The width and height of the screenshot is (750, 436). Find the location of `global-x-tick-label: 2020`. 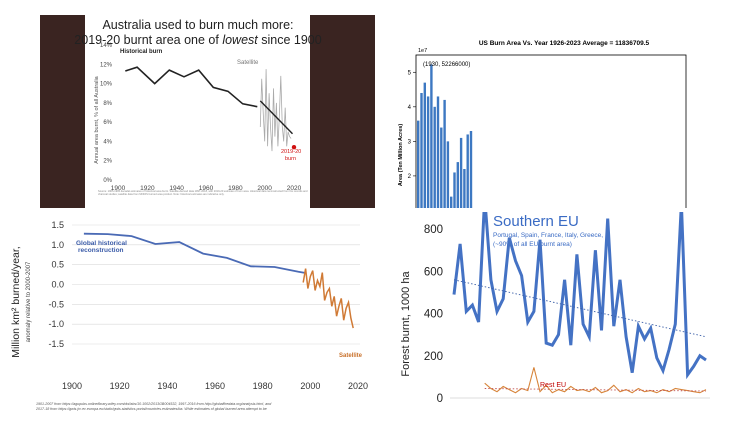

global-x-tick-label: 2020 is located at coordinates (358, 386).